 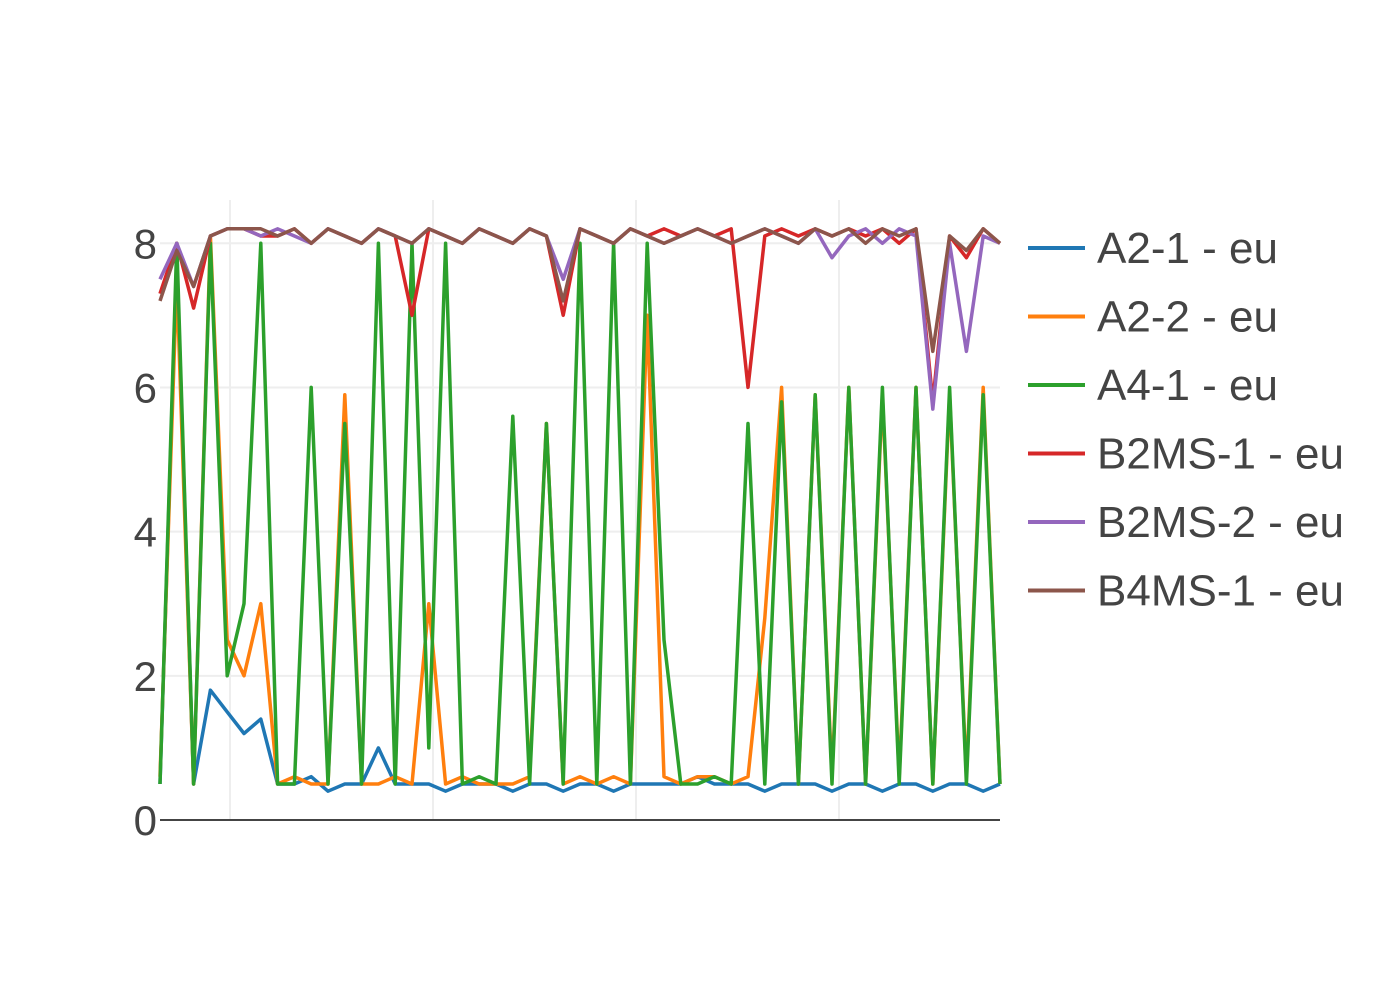 I want to click on legend-item: A2-1 - eu, so click(x=1153, y=248).